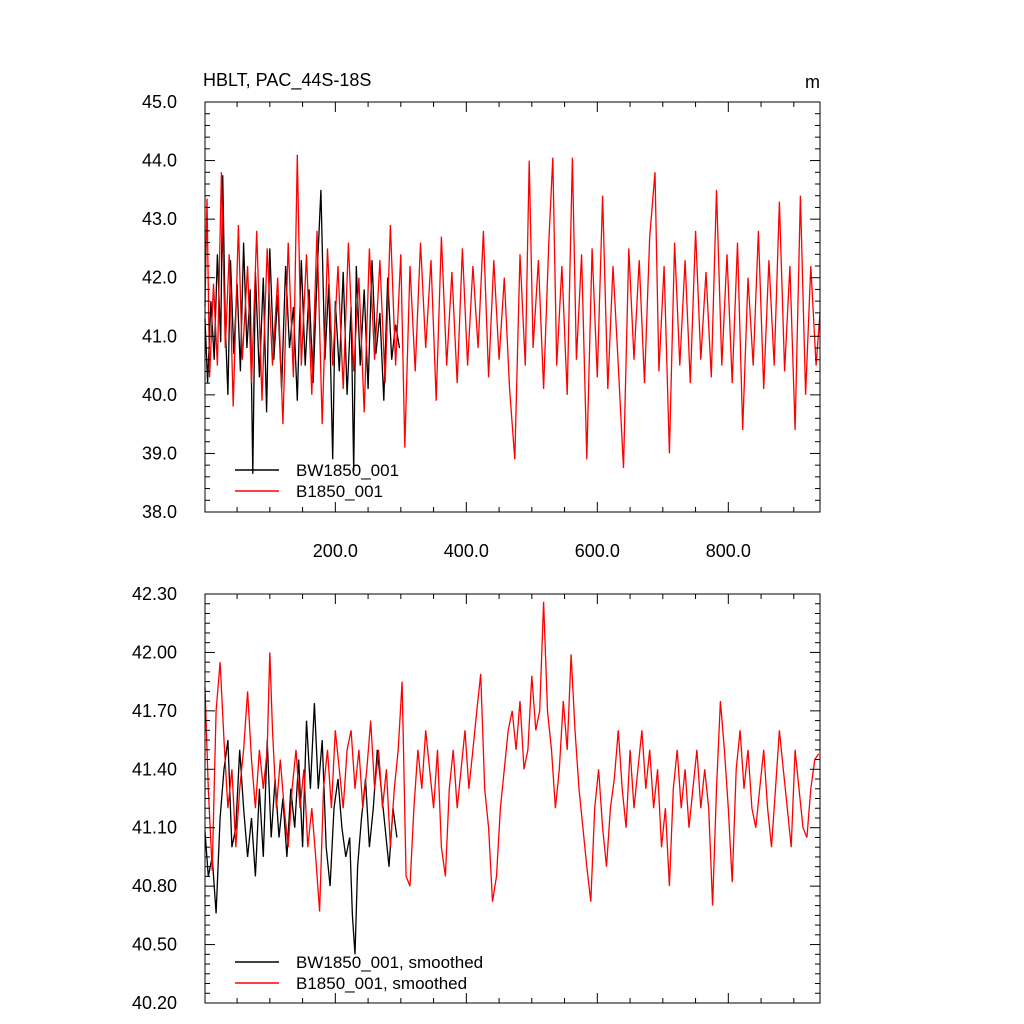  Describe the element at coordinates (728, 551) in the screenshot. I see `top-xtick-label: 800.0` at that location.